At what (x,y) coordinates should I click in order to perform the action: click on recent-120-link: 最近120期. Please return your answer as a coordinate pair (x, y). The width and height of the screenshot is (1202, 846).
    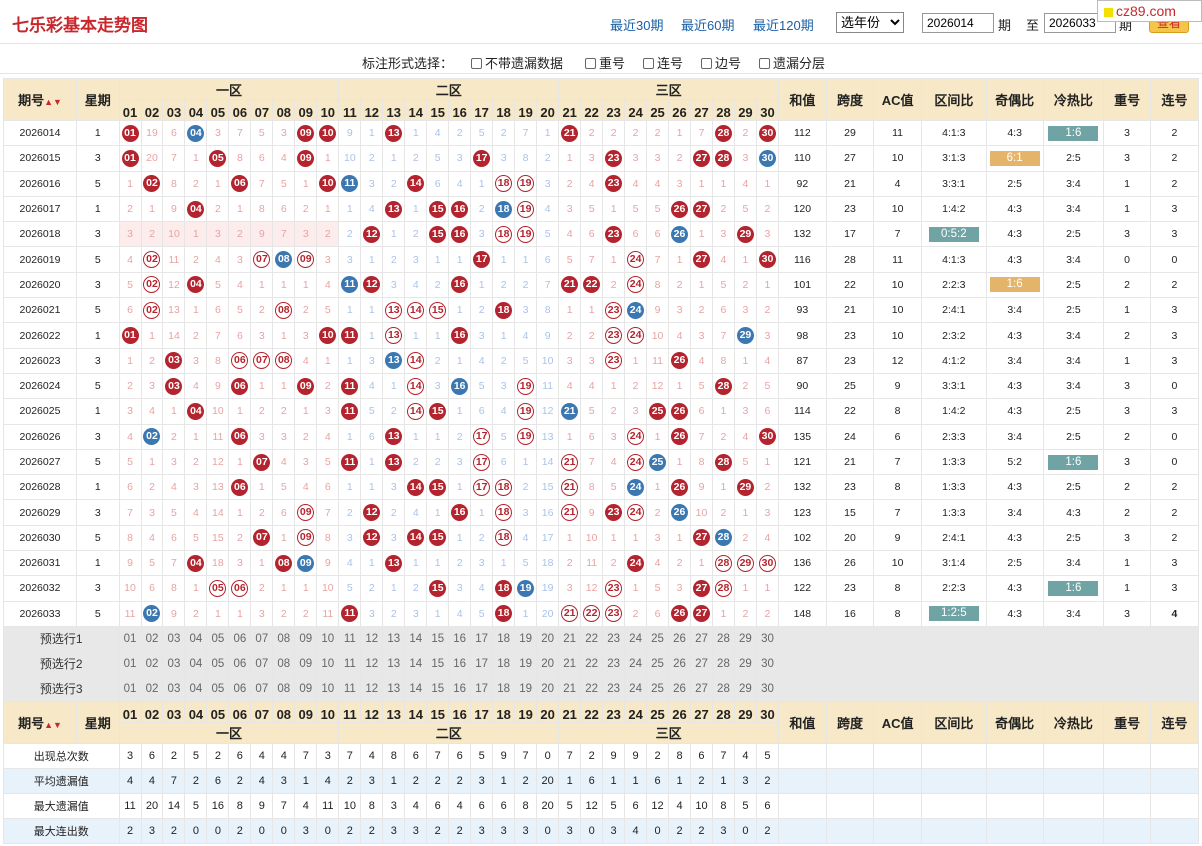
    Looking at the image, I should click on (783, 25).